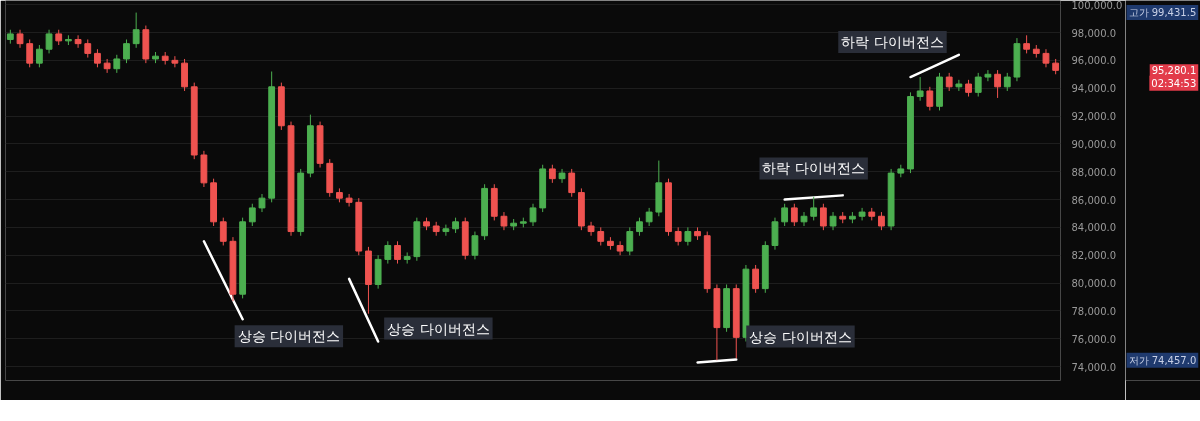 This screenshot has width=1200, height=421. Describe the element at coordinates (1094, 89) in the screenshot. I see `y-tick-label: 94,000.0` at that location.